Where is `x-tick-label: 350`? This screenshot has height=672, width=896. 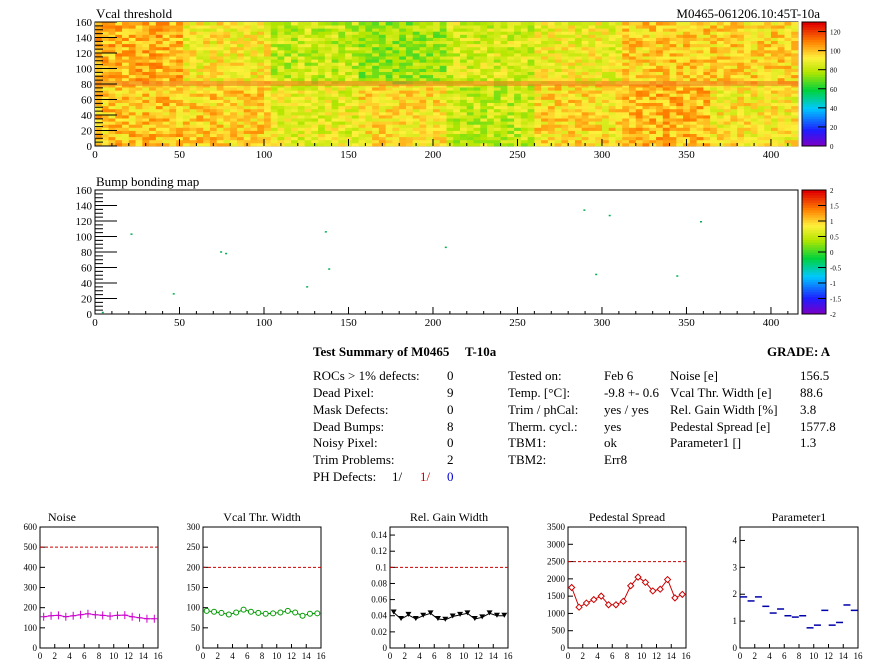 x-tick-label: 350 is located at coordinates (686, 155).